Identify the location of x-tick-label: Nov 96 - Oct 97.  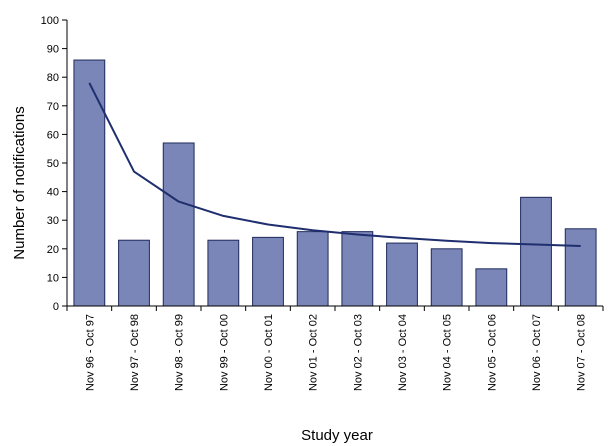
(90, 352).